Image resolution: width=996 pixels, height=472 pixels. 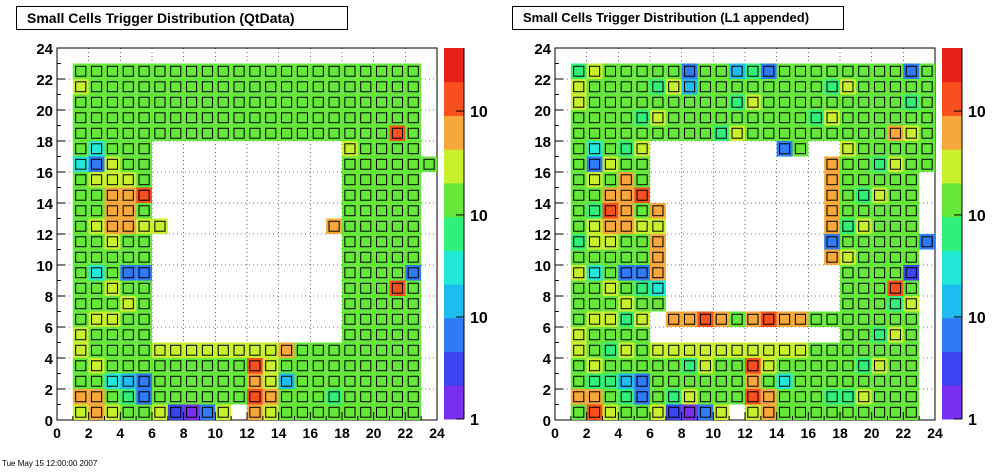 What do you see at coordinates (44, 204) in the screenshot?
I see `y-tick-label: 14` at bounding box center [44, 204].